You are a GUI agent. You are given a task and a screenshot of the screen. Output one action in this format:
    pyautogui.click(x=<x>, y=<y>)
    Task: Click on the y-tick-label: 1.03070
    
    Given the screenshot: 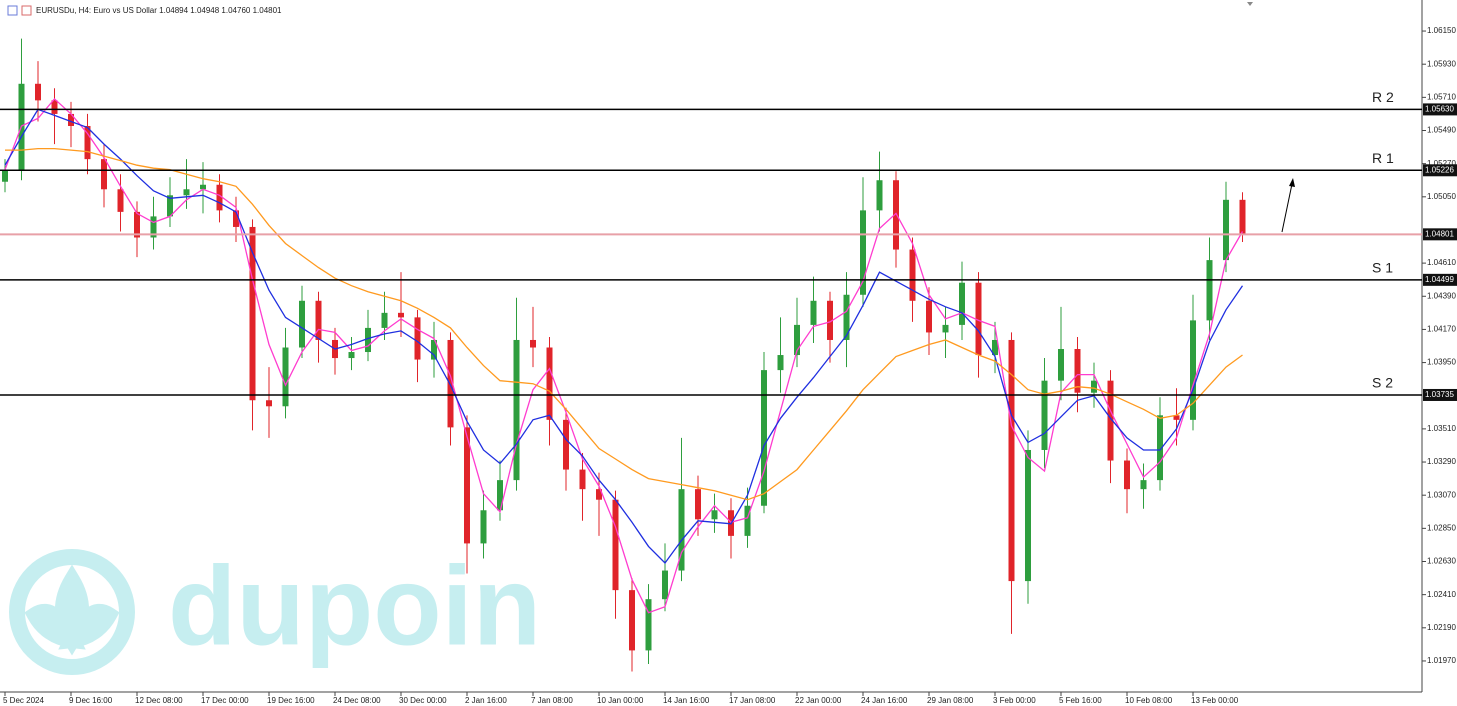 What is the action you would take?
    pyautogui.click(x=1441, y=494)
    